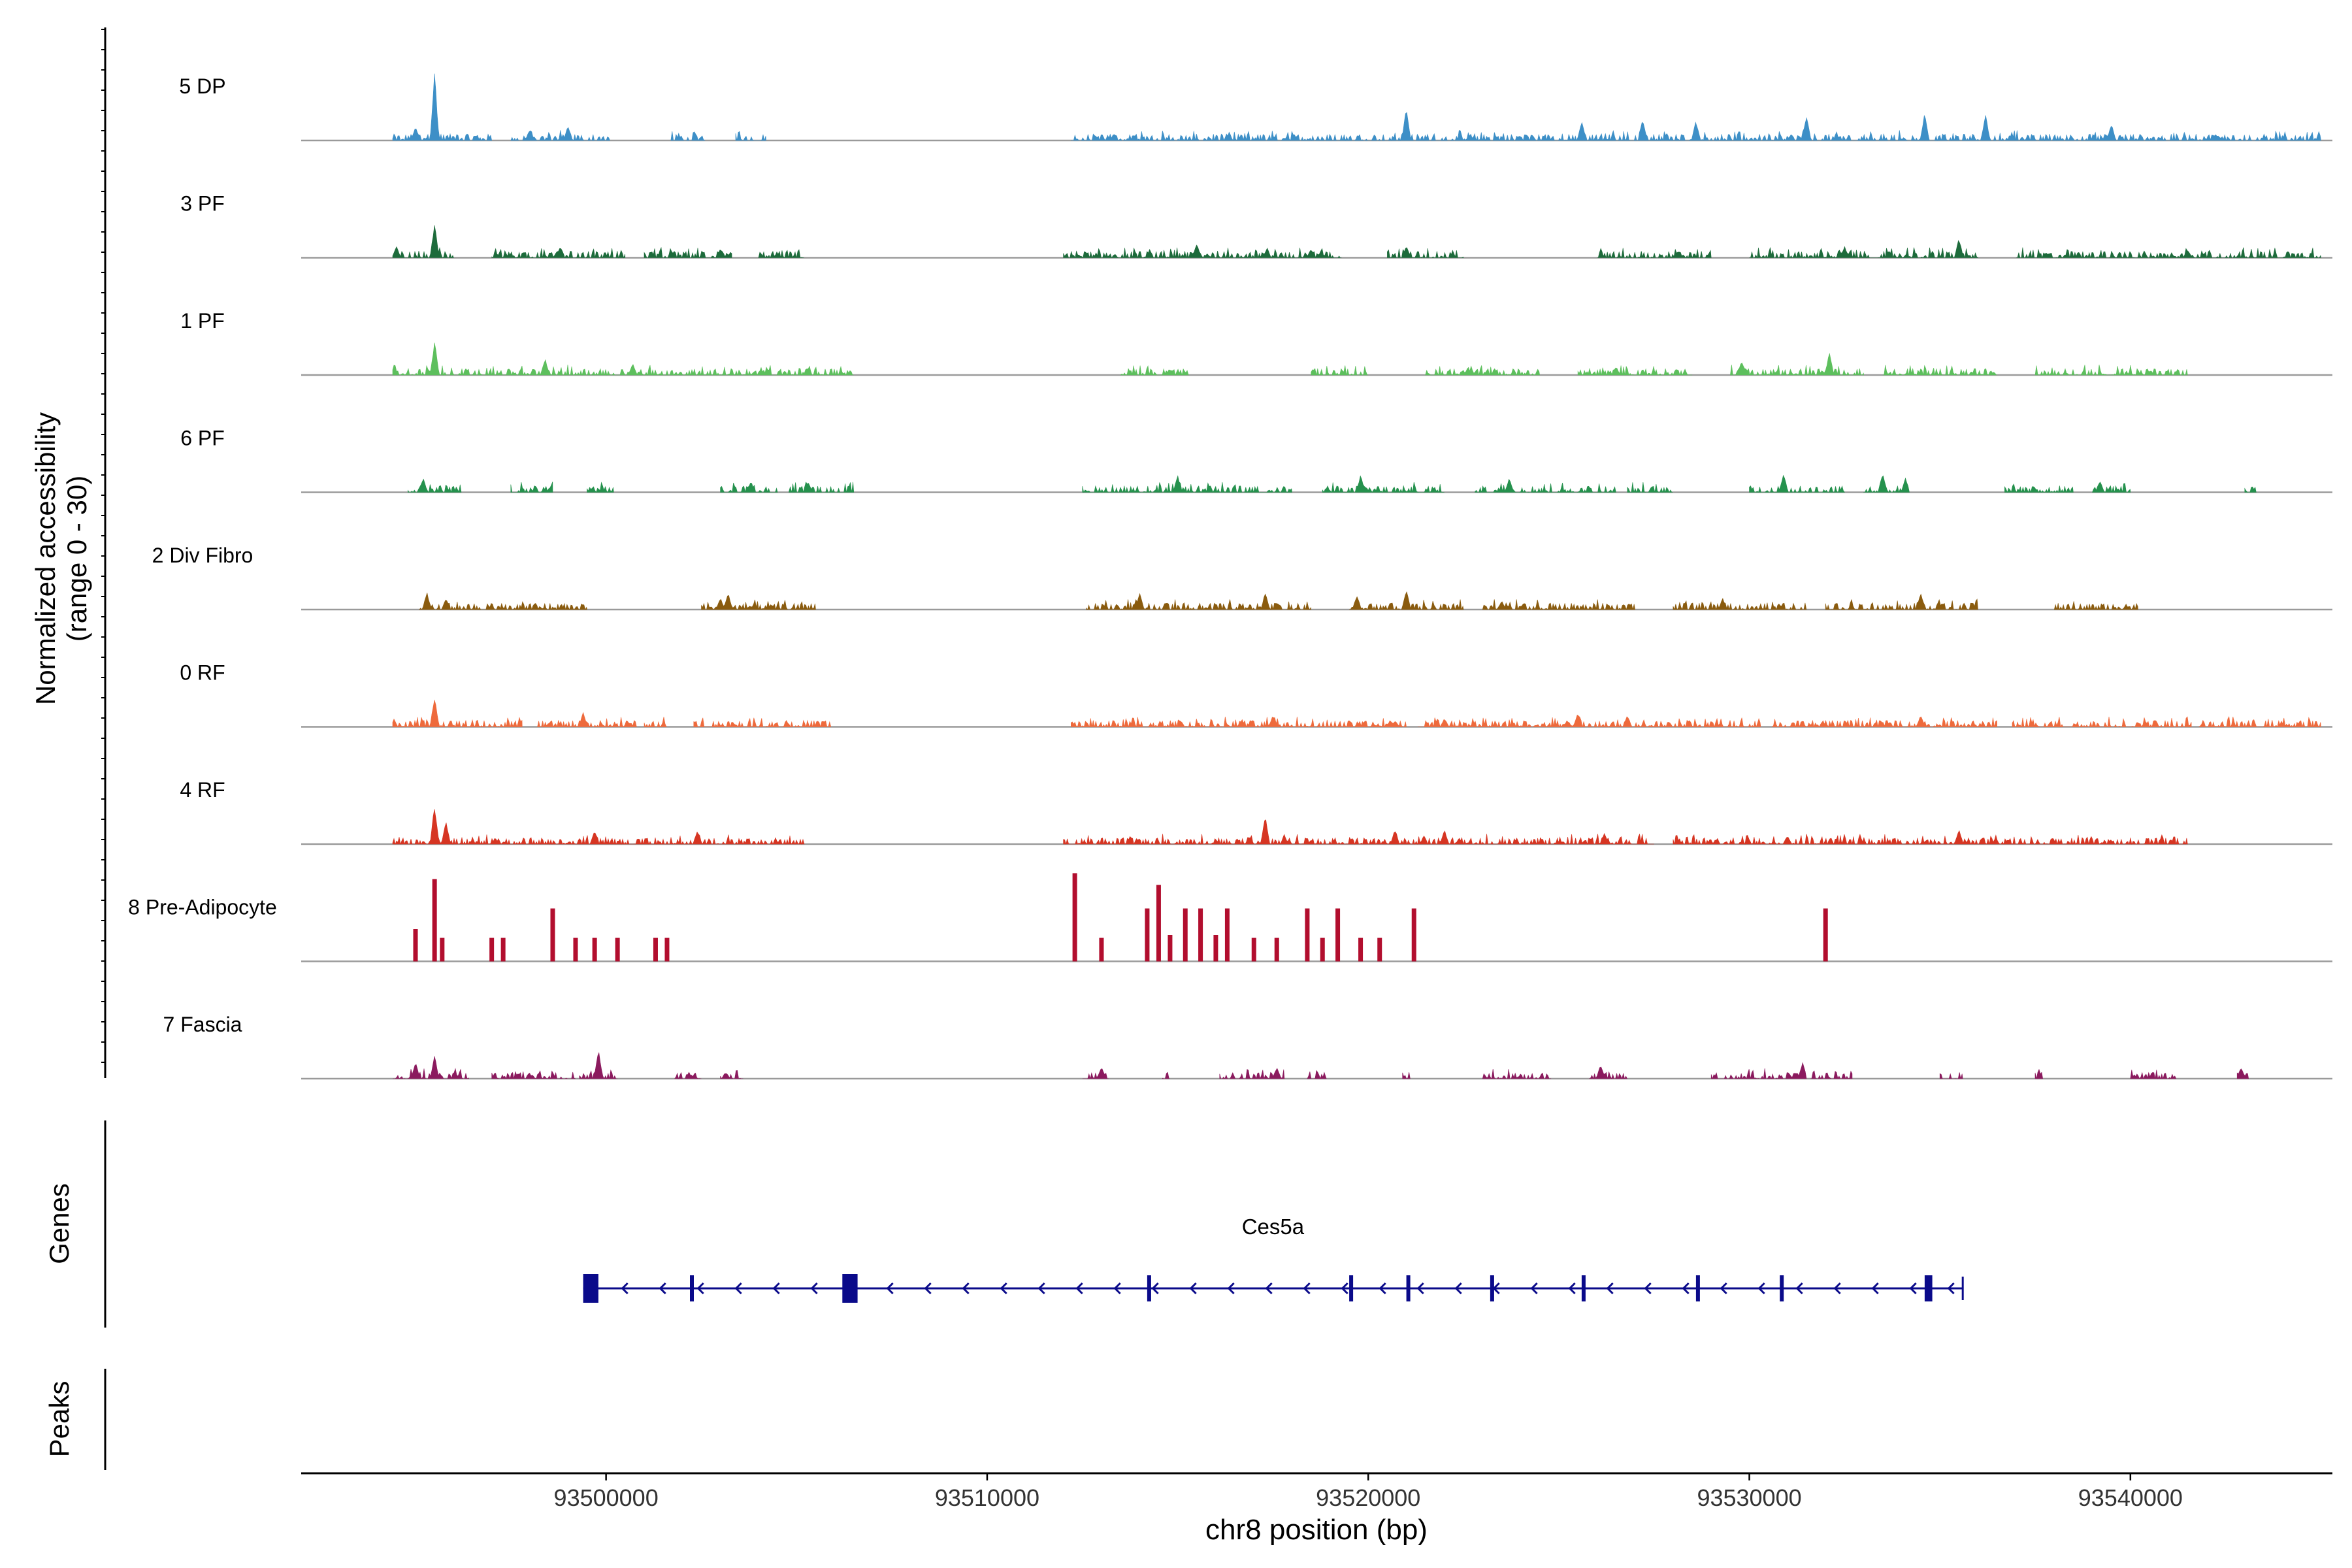 Image resolution: width=2352 pixels, height=1568 pixels. Describe the element at coordinates (2130, 1497) in the screenshot. I see `x-tick-label: 93540000` at that location.